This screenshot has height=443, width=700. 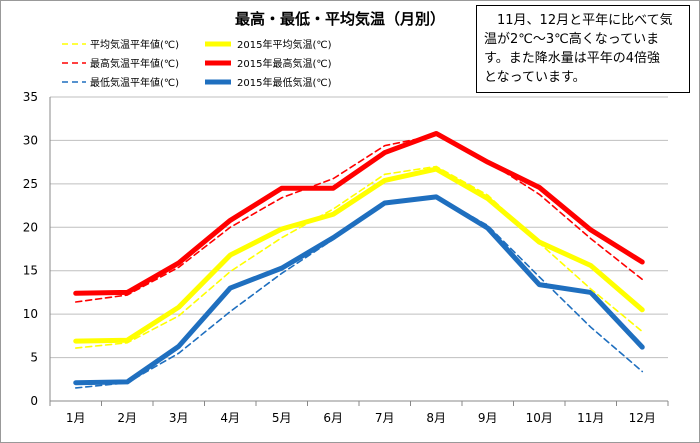 I want to click on x-tick-label: 9月, so click(x=488, y=418).